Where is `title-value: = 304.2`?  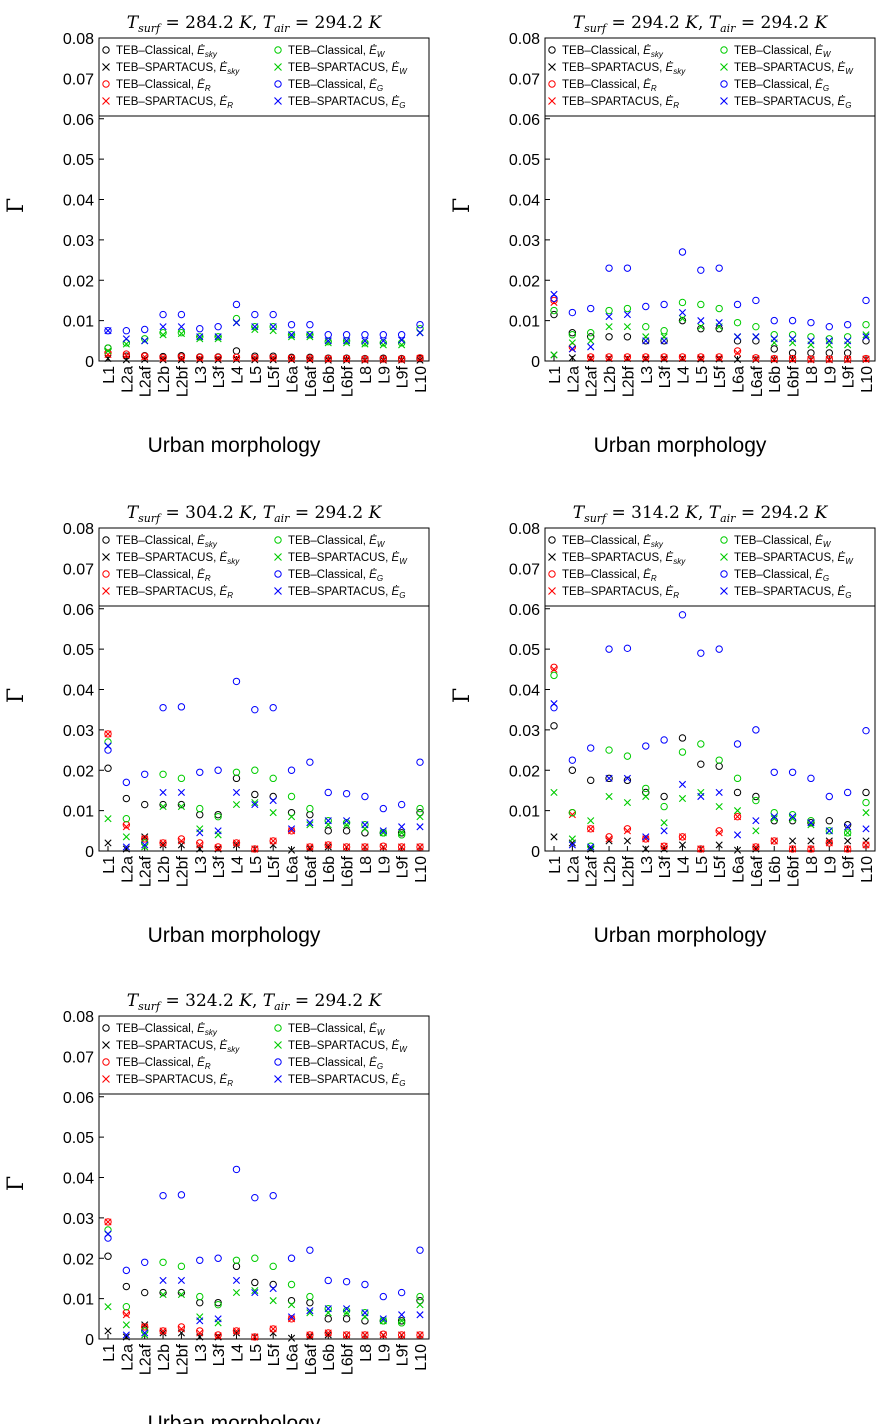
title-value: = 304.2 is located at coordinates (199, 513).